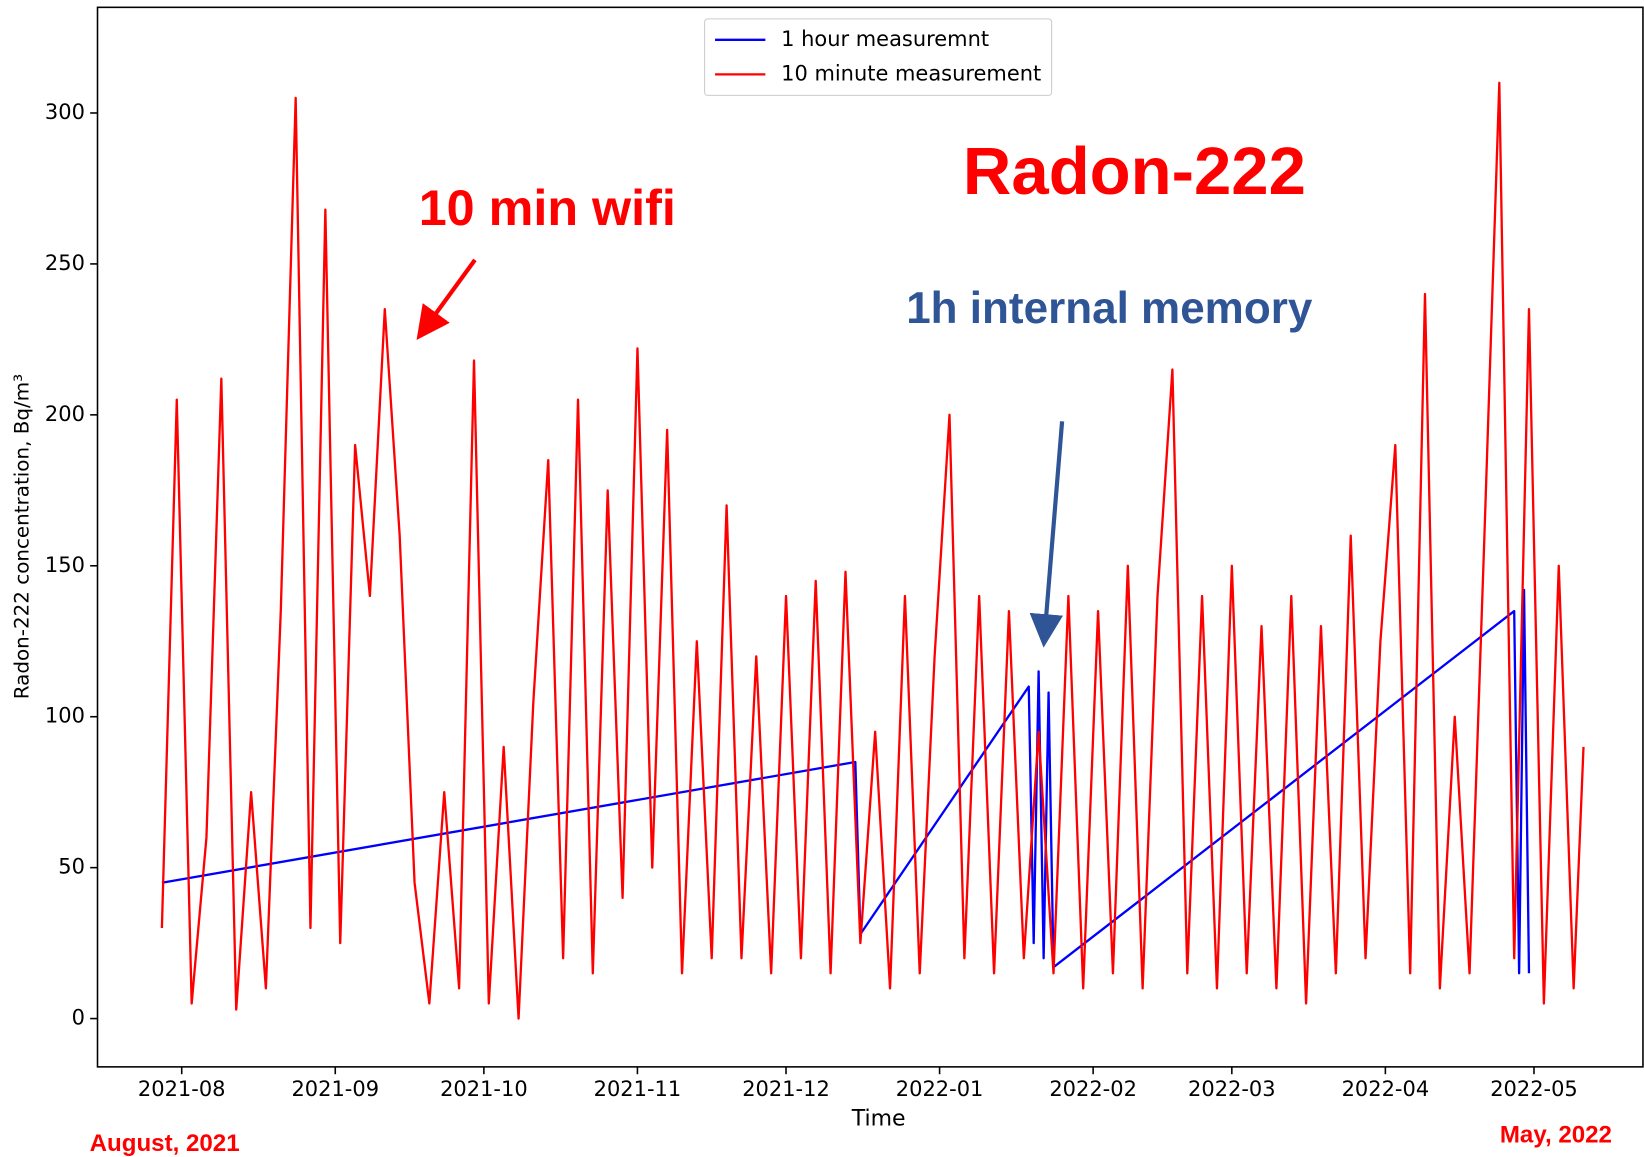 The image size is (1644, 1157). I want to click on y-axis-label: Radon-222 concentration, Bq/m³, so click(22, 536).